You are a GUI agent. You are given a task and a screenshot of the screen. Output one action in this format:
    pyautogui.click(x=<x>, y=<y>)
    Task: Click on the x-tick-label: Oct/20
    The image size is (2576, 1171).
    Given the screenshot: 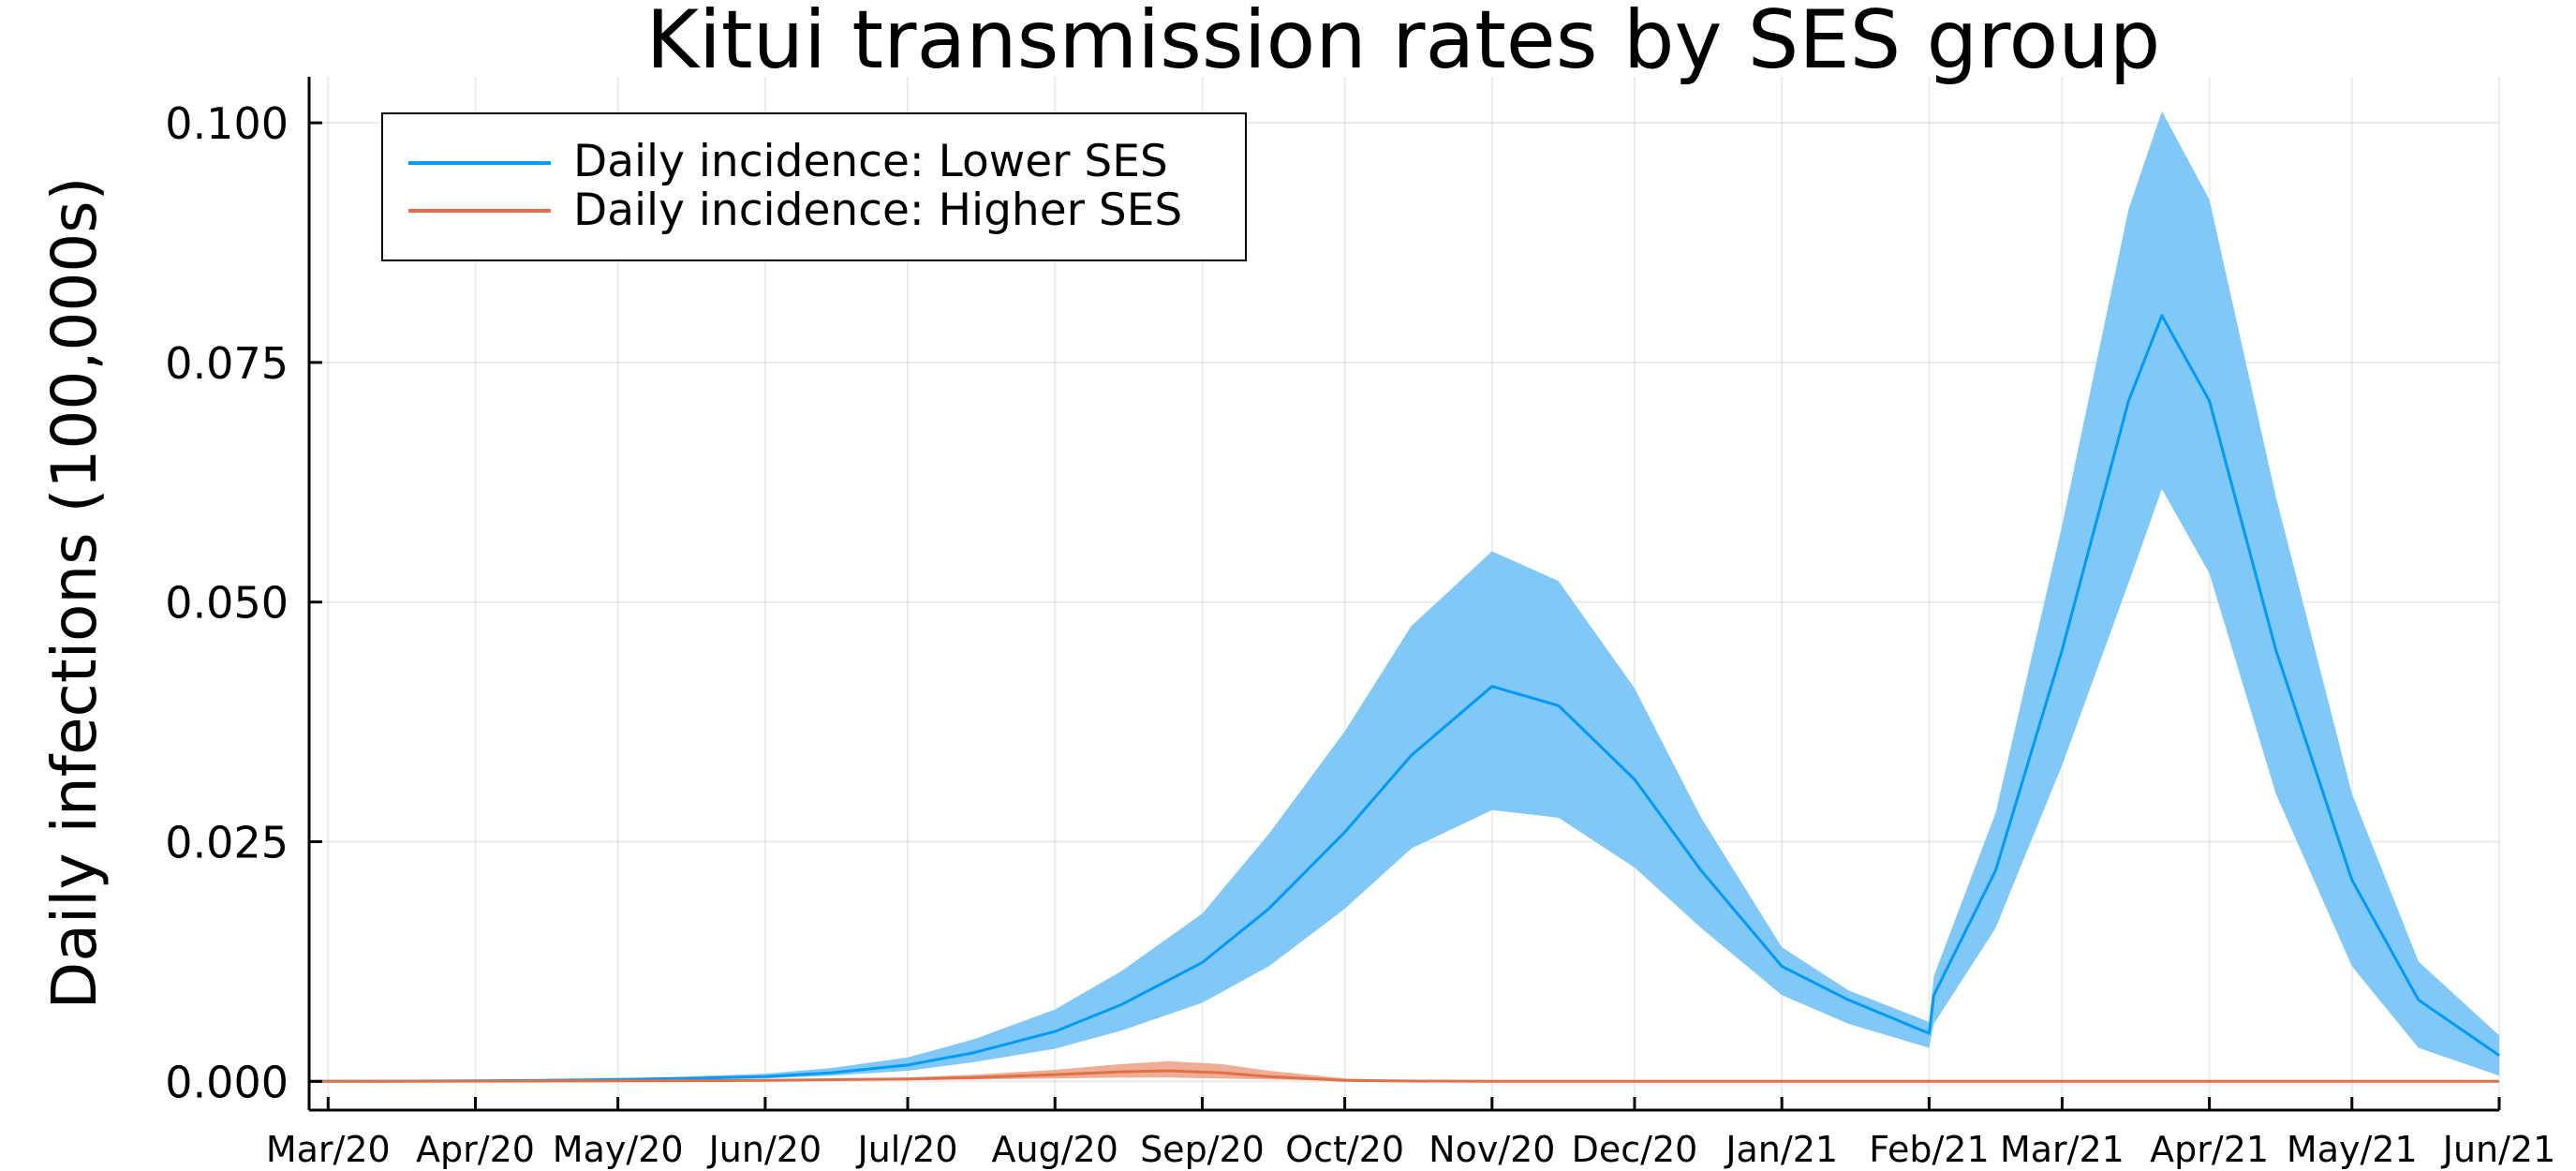 What is the action you would take?
    pyautogui.click(x=1344, y=1149)
    